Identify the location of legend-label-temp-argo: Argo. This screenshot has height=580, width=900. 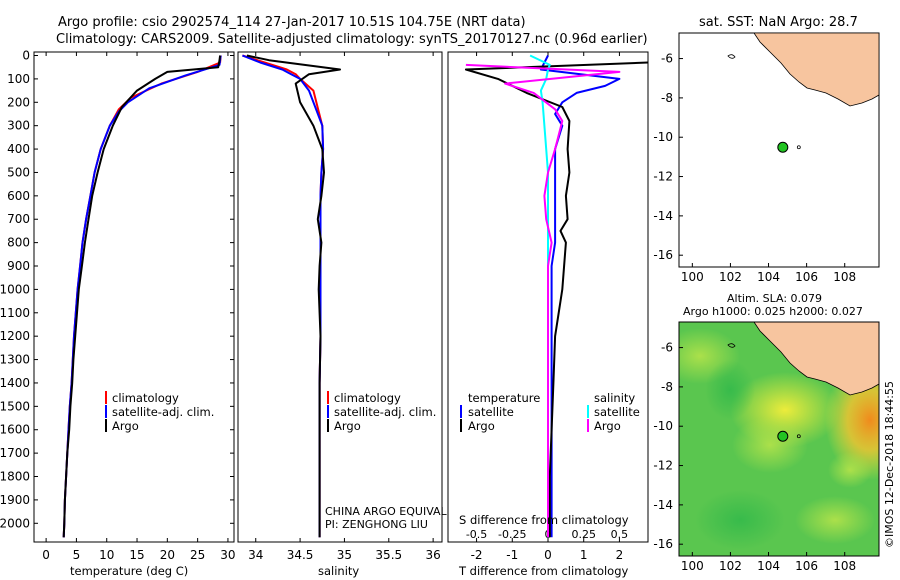
(481, 426).